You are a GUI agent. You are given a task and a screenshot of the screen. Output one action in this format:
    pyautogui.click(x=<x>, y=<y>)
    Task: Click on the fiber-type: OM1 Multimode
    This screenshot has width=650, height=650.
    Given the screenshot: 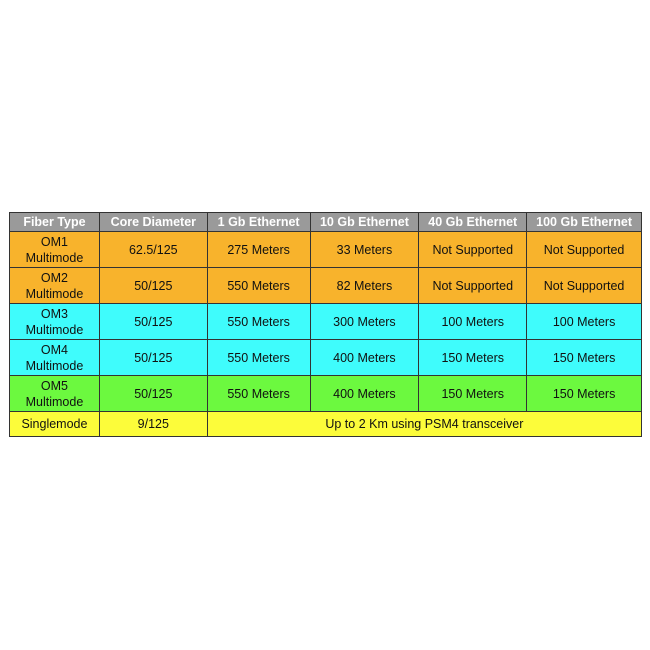 What is the action you would take?
    pyautogui.click(x=54, y=249)
    